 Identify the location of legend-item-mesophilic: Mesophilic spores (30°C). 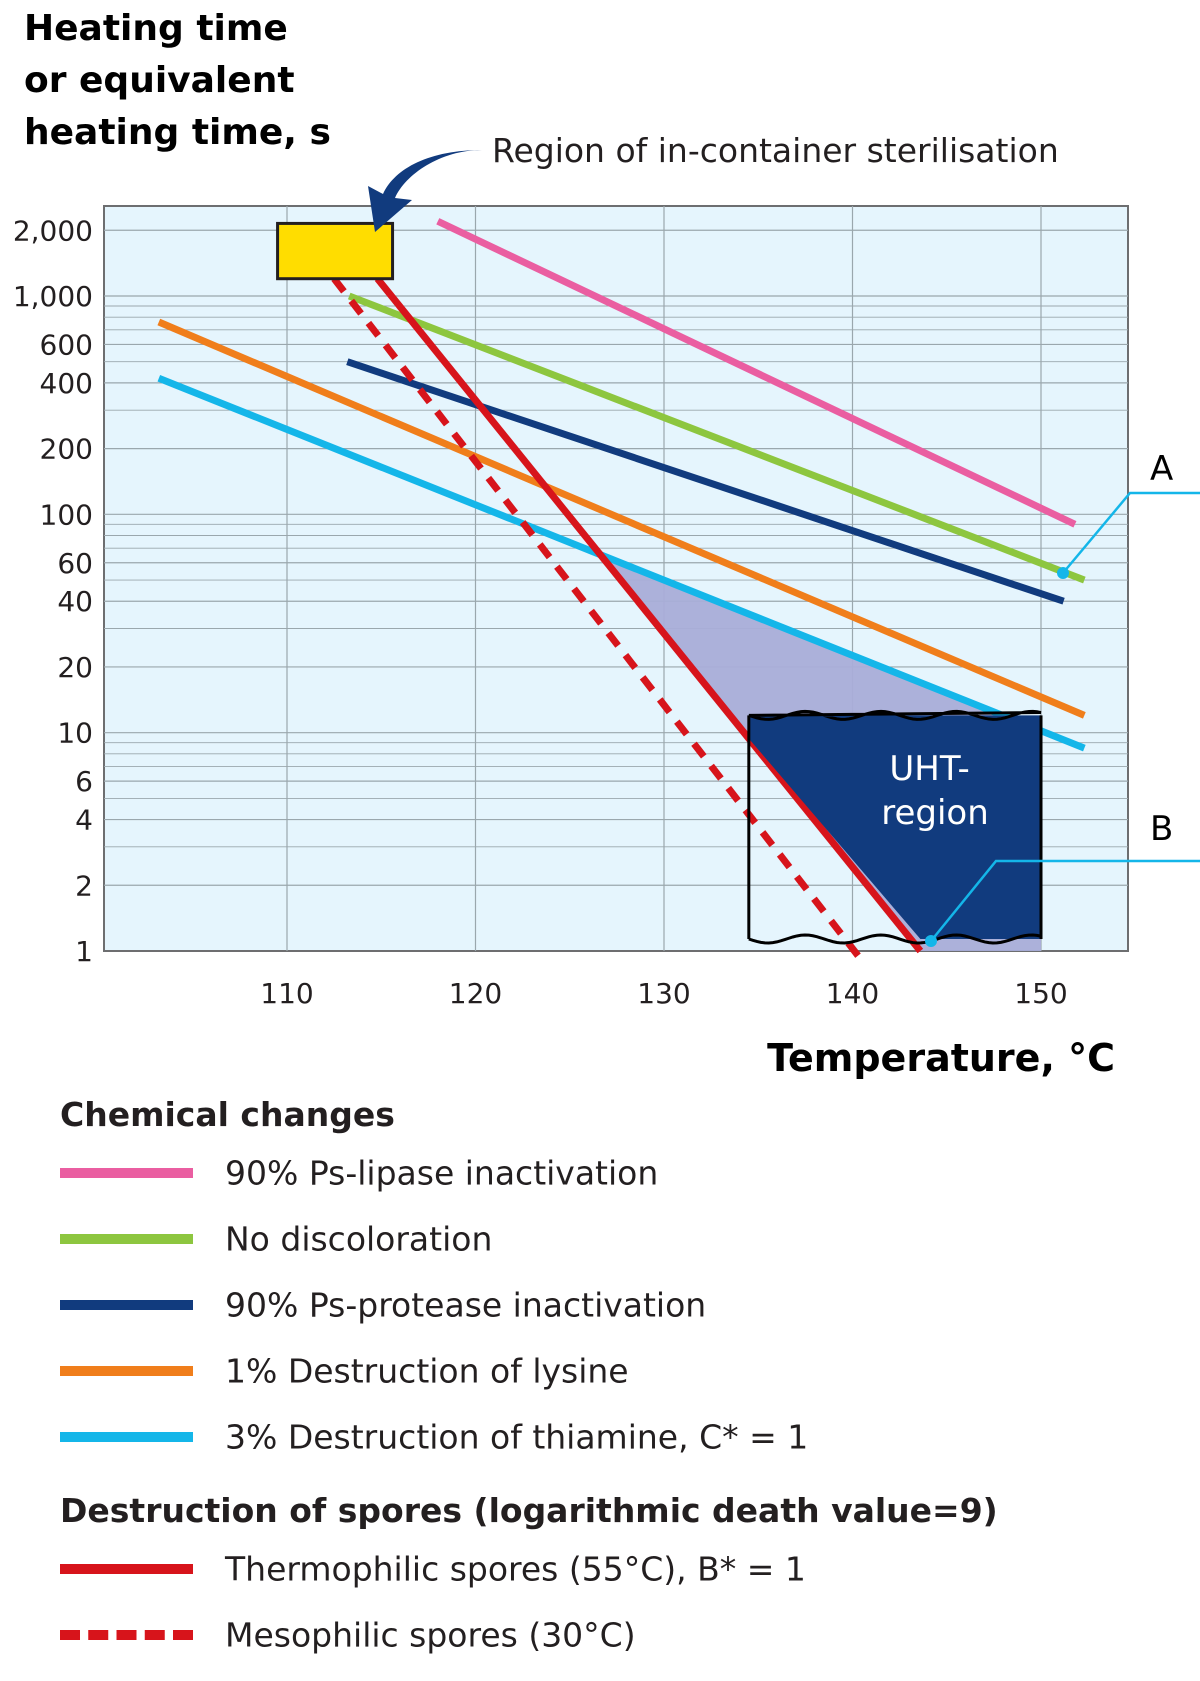
(620, 1635).